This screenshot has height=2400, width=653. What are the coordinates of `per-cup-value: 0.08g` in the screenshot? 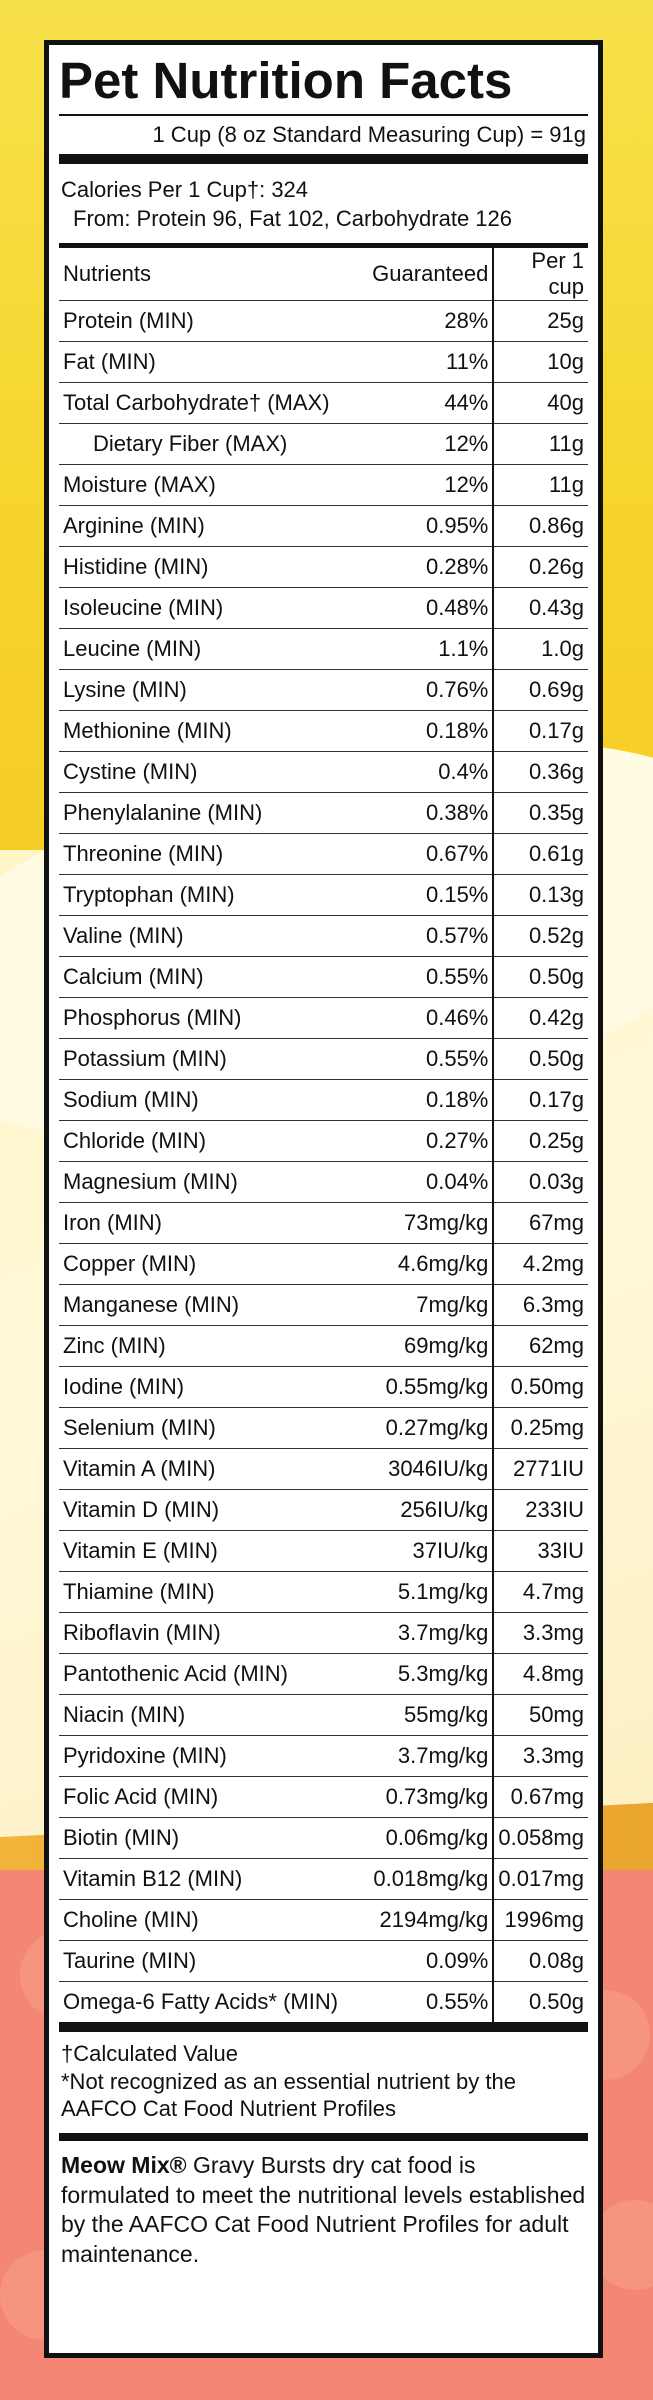 It's located at (540, 1961).